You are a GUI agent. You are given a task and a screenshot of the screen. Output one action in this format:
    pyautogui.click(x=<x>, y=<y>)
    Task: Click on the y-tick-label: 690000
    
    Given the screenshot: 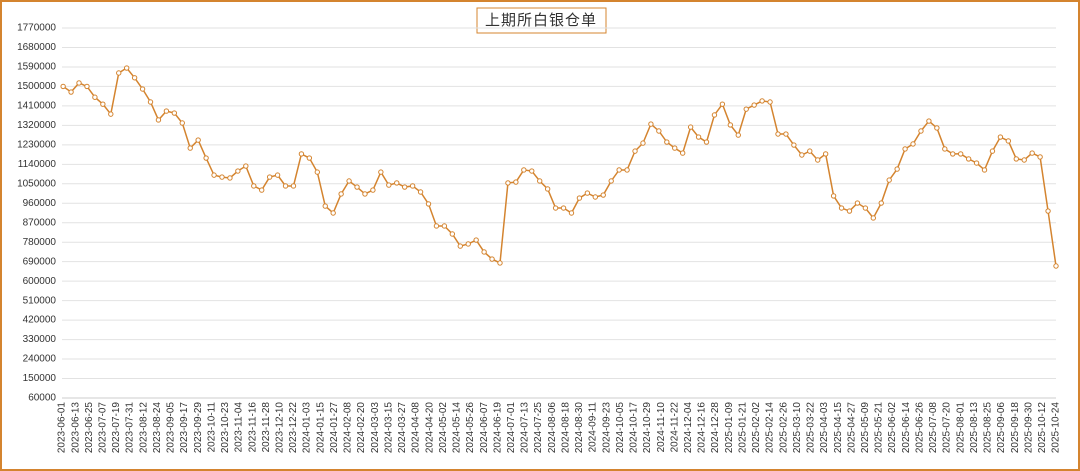 What is the action you would take?
    pyautogui.click(x=40, y=261)
    